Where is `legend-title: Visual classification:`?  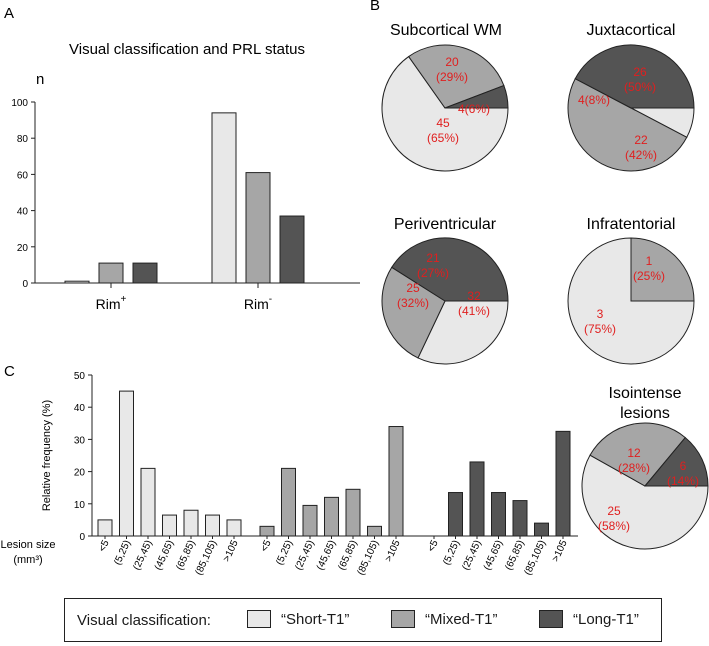
legend-title: Visual classification: is located at coordinates (144, 620).